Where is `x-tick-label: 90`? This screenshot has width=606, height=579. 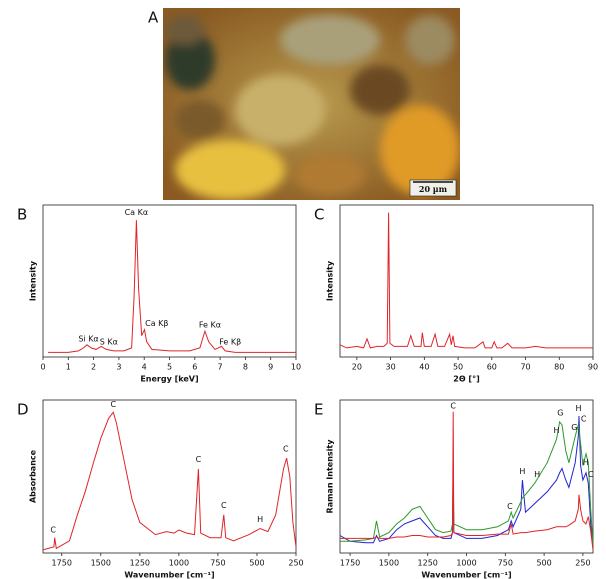 x-tick-label: 90 is located at coordinates (593, 367).